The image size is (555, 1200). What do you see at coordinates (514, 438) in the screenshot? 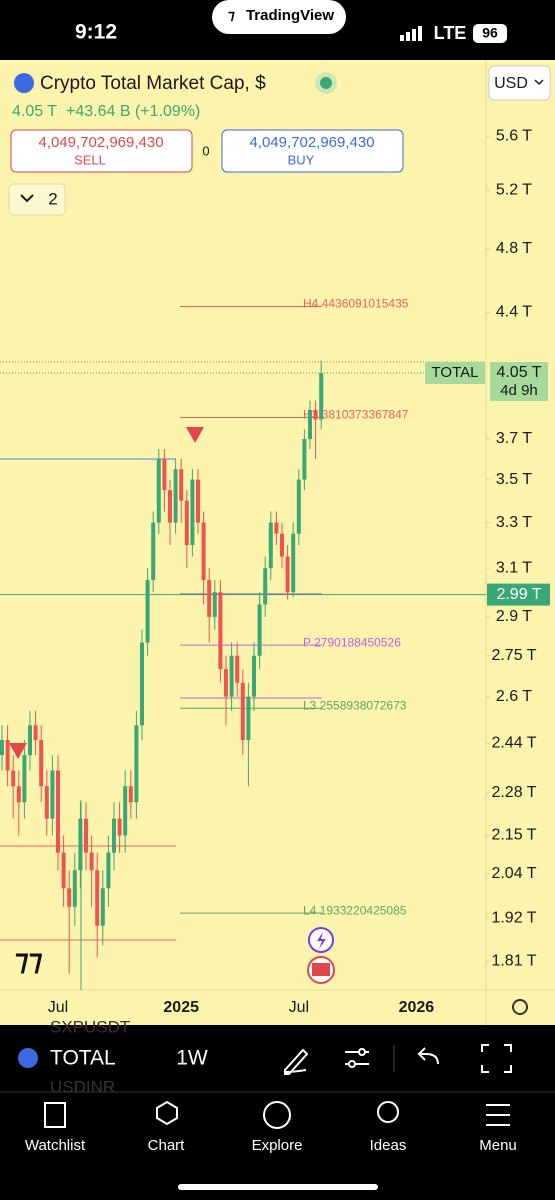
I see `y-tick-label: 3.7 T` at bounding box center [514, 438].